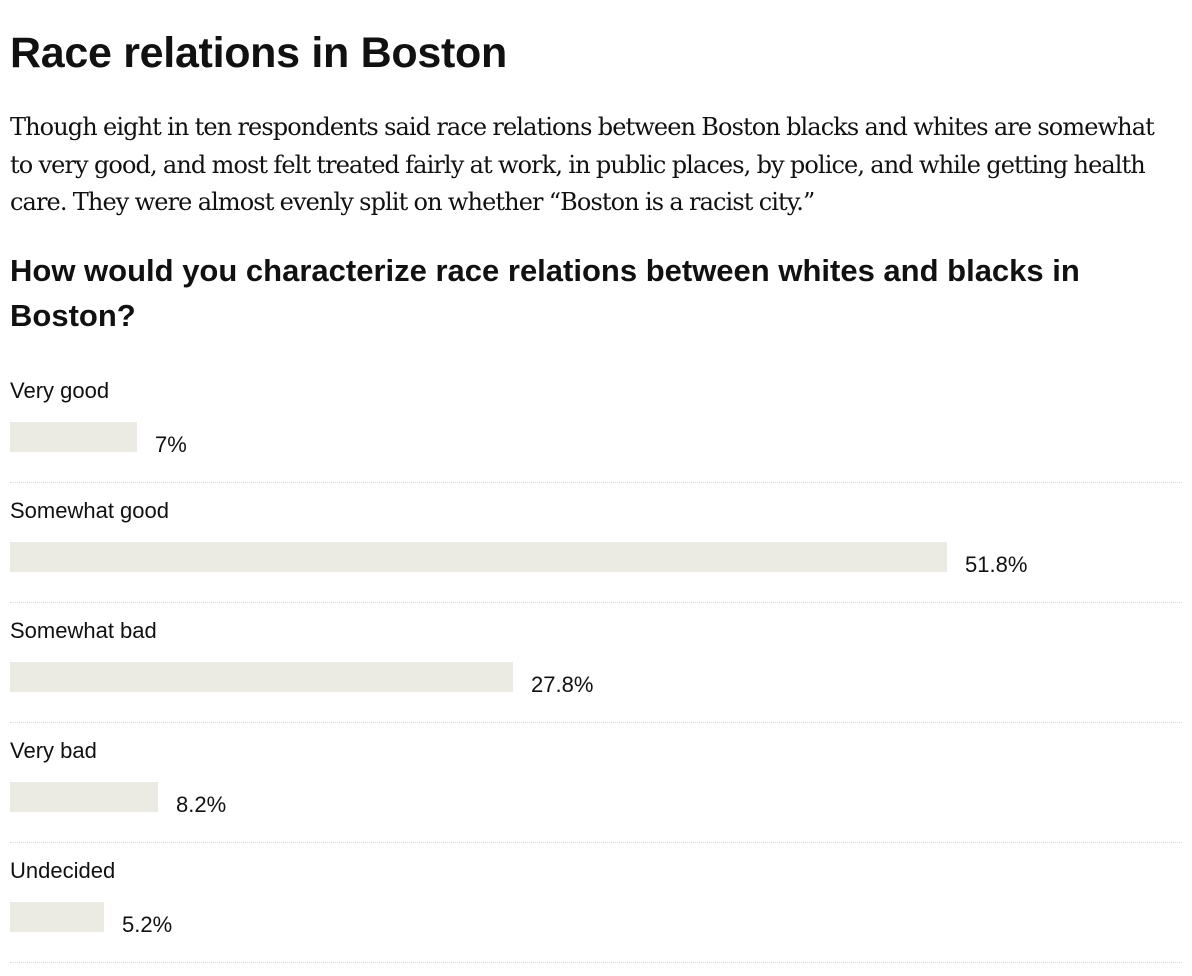  Describe the element at coordinates (89, 510) in the screenshot. I see `category-label: Somewhat good` at that location.